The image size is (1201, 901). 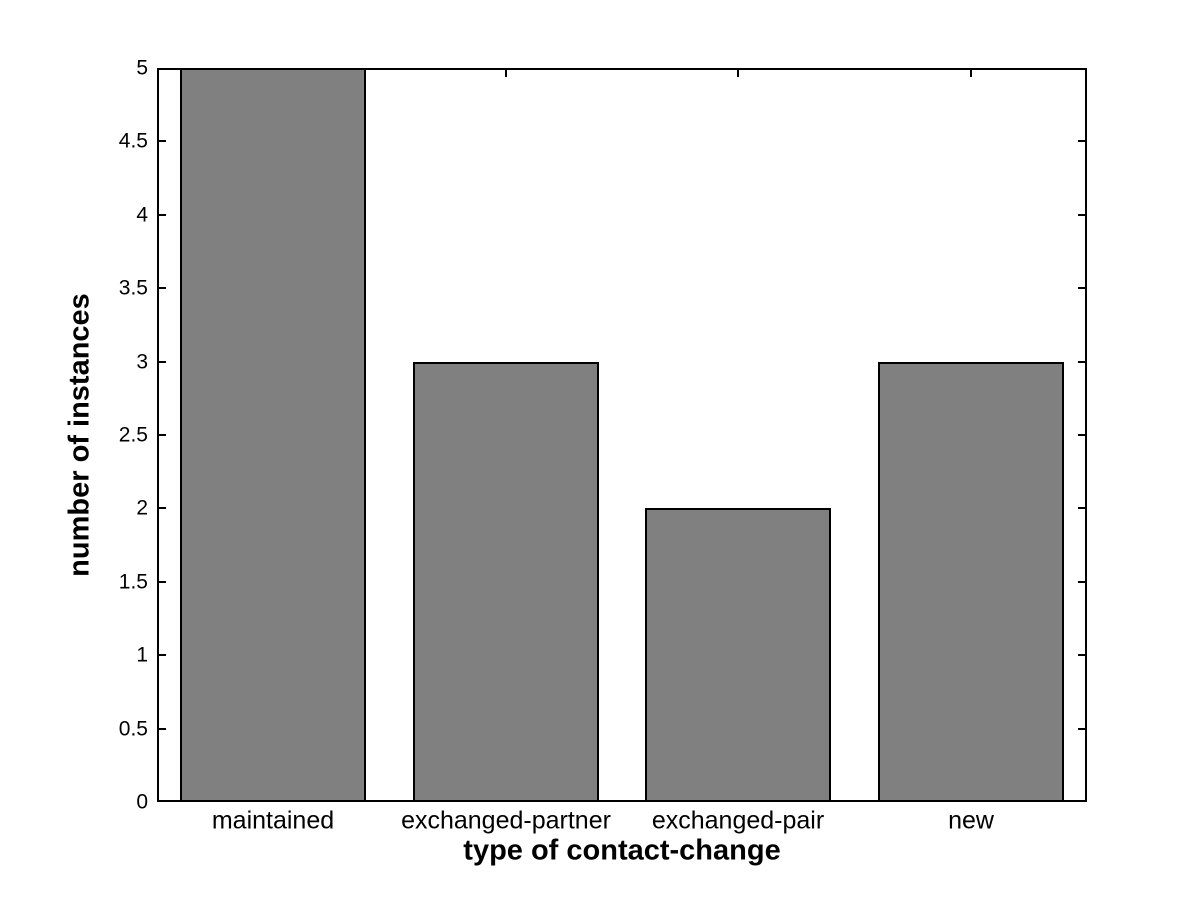 I want to click on y-tick-label: 3.5, so click(x=133, y=288).